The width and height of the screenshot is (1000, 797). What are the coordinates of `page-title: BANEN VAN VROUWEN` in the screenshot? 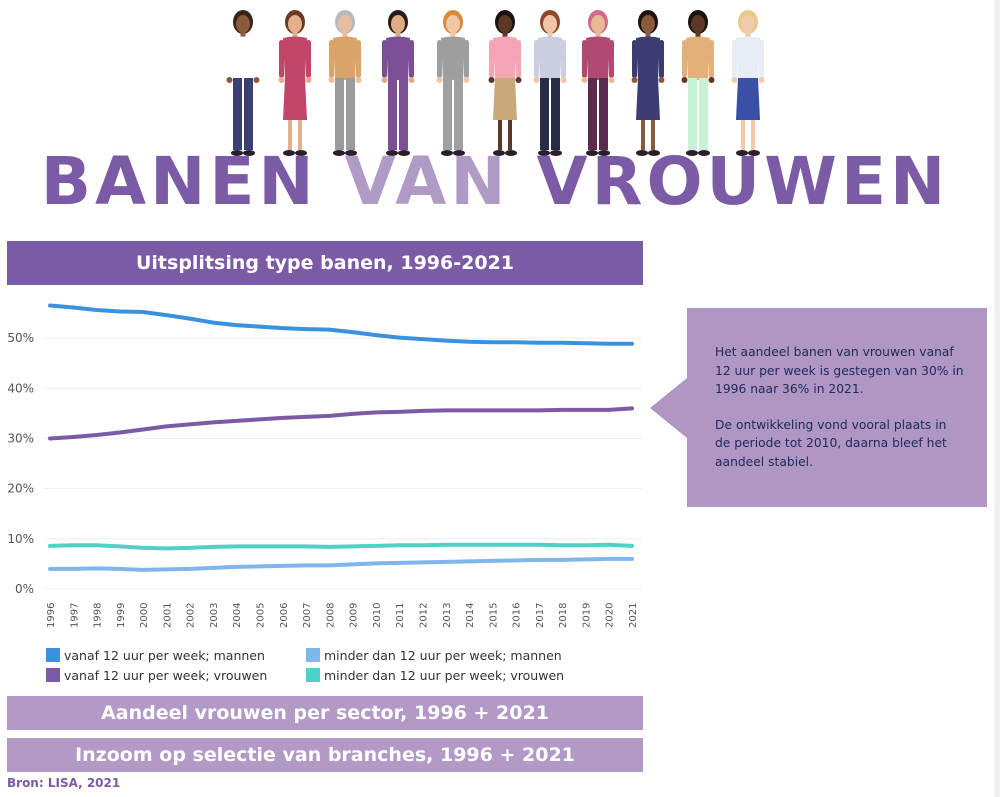 It's located at (495, 182).